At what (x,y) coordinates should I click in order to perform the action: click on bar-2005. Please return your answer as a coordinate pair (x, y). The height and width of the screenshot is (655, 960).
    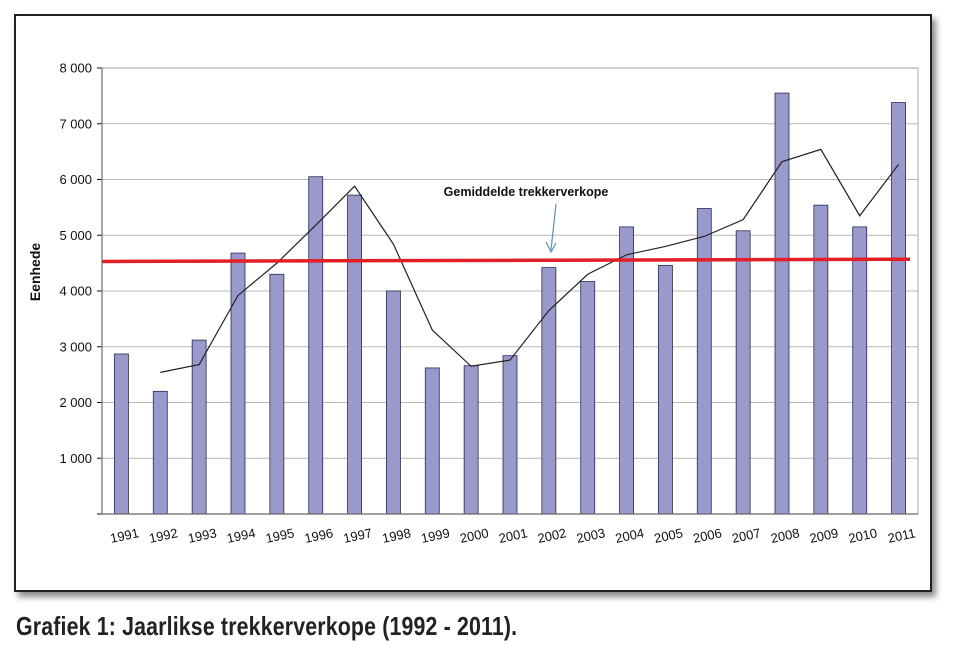
    Looking at the image, I should click on (665, 389).